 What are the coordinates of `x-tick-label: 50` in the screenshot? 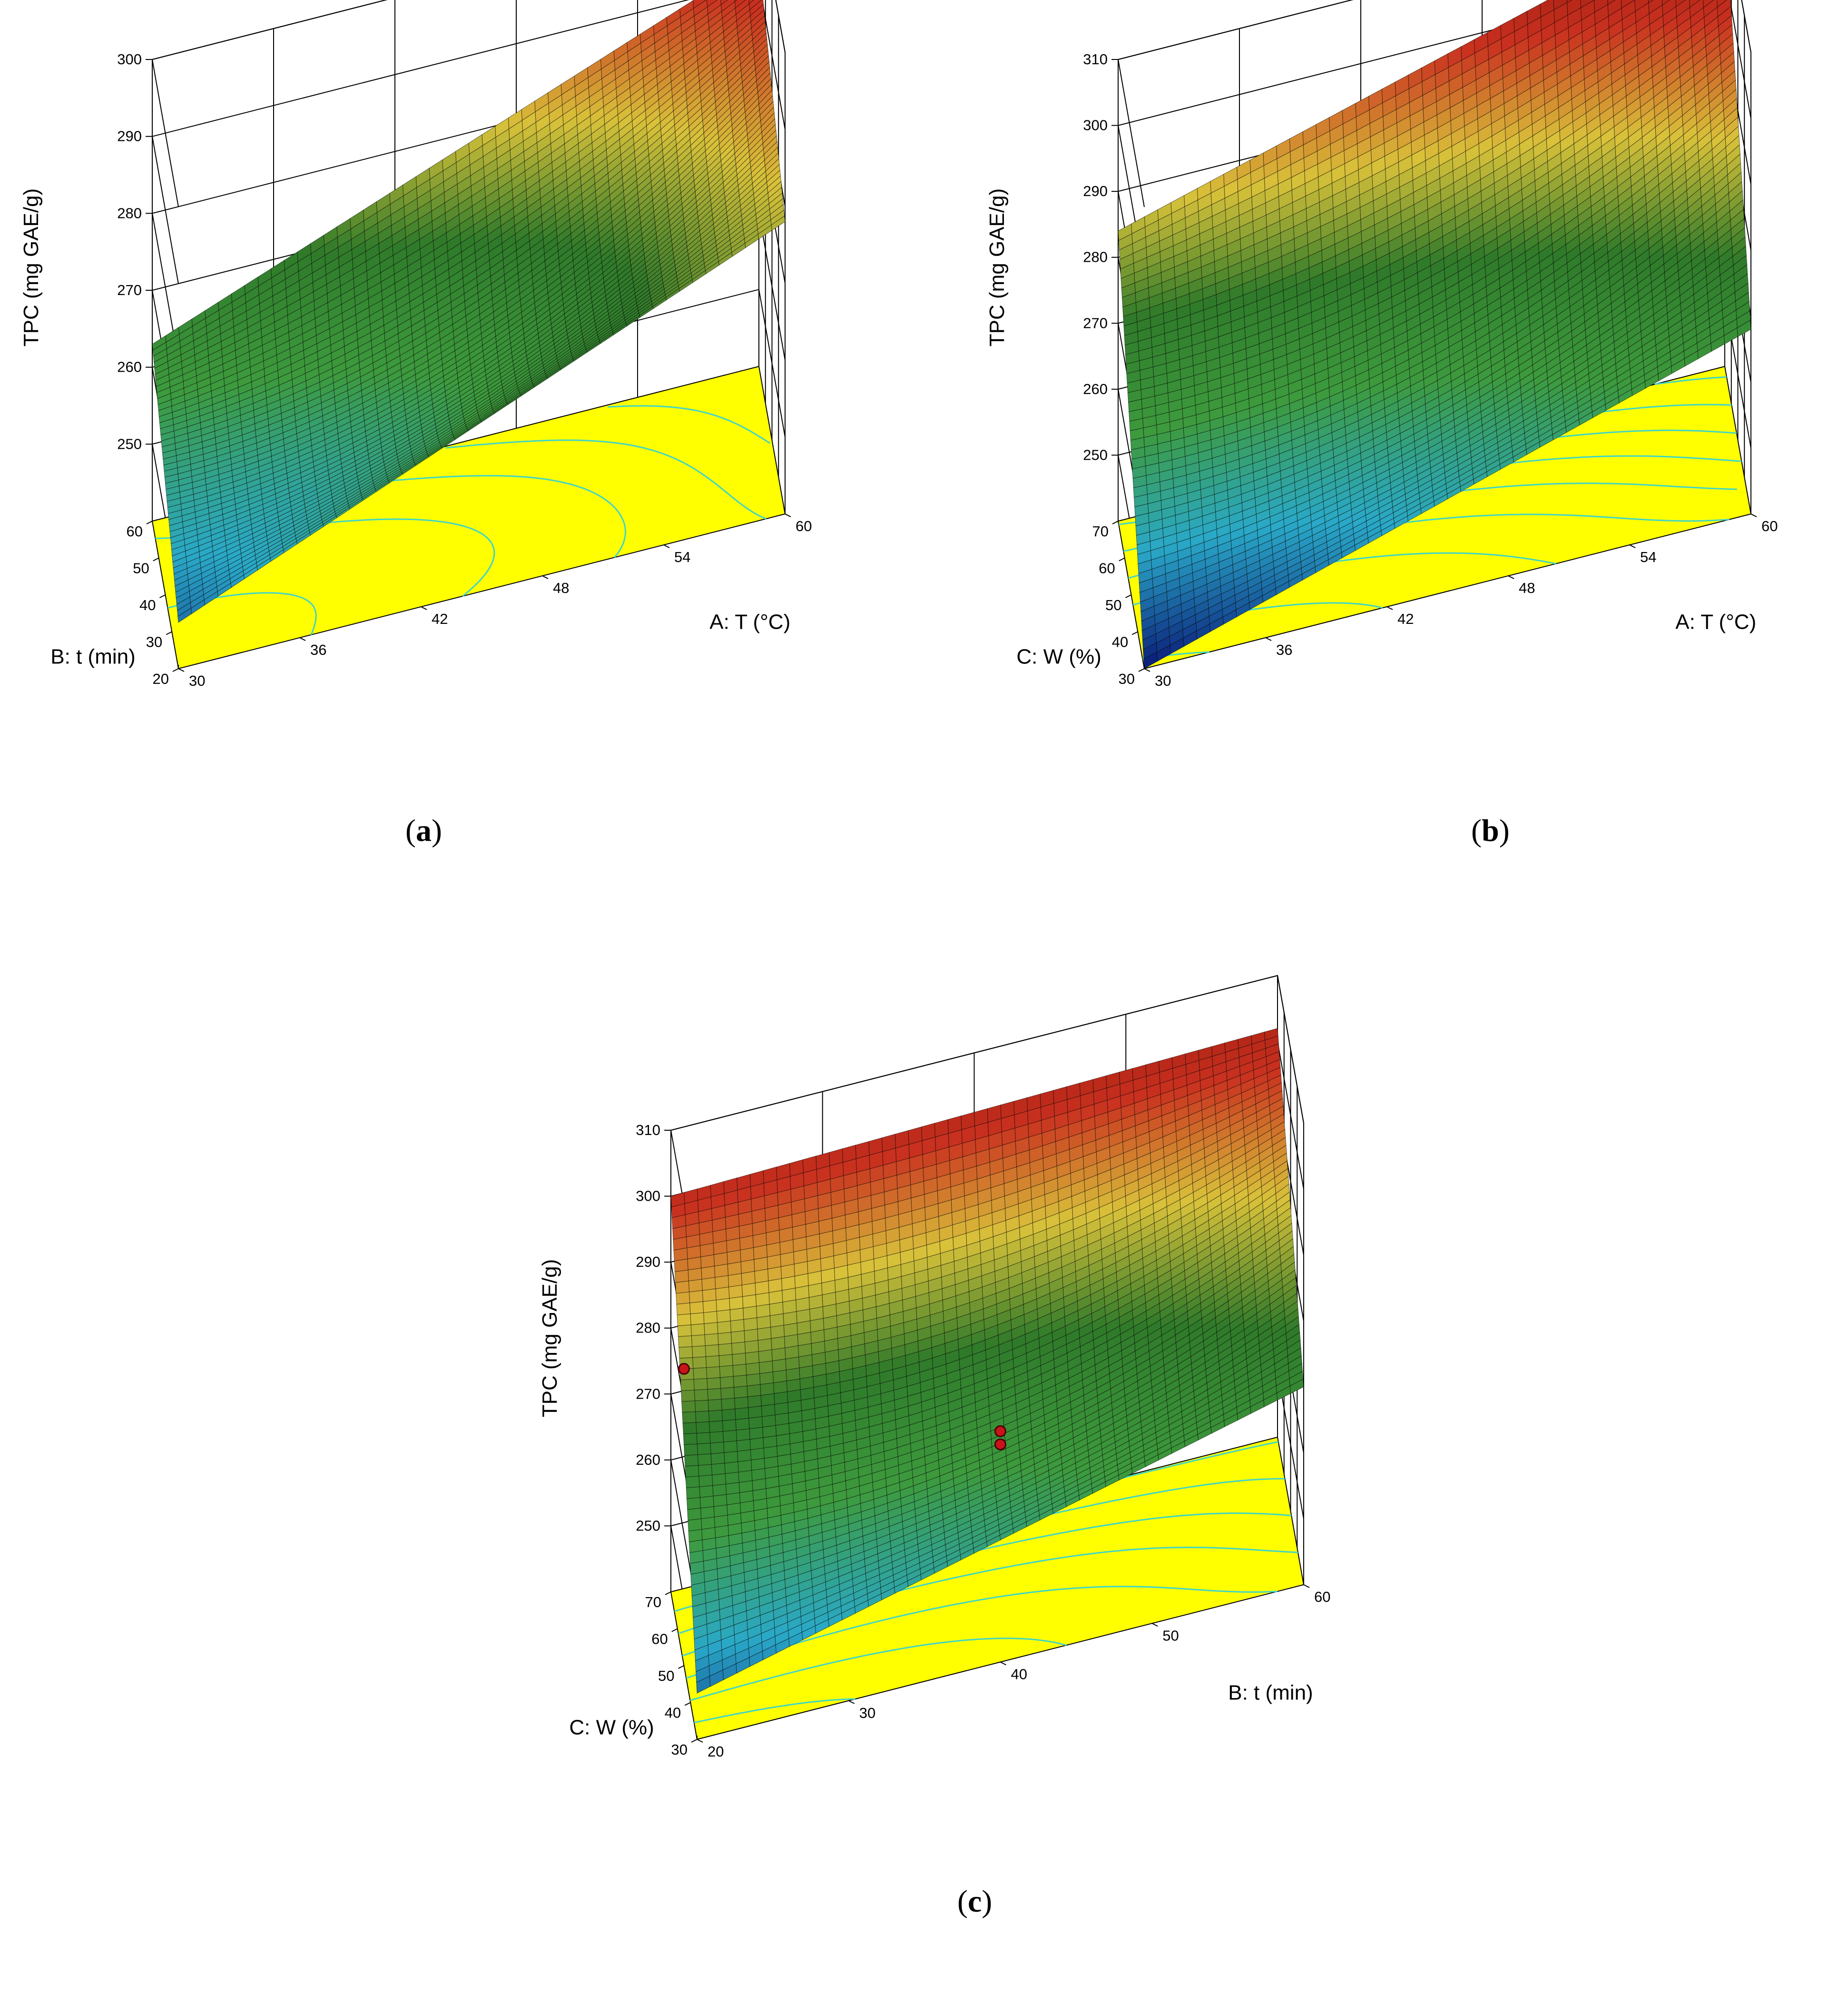 It's located at (1170, 1635).